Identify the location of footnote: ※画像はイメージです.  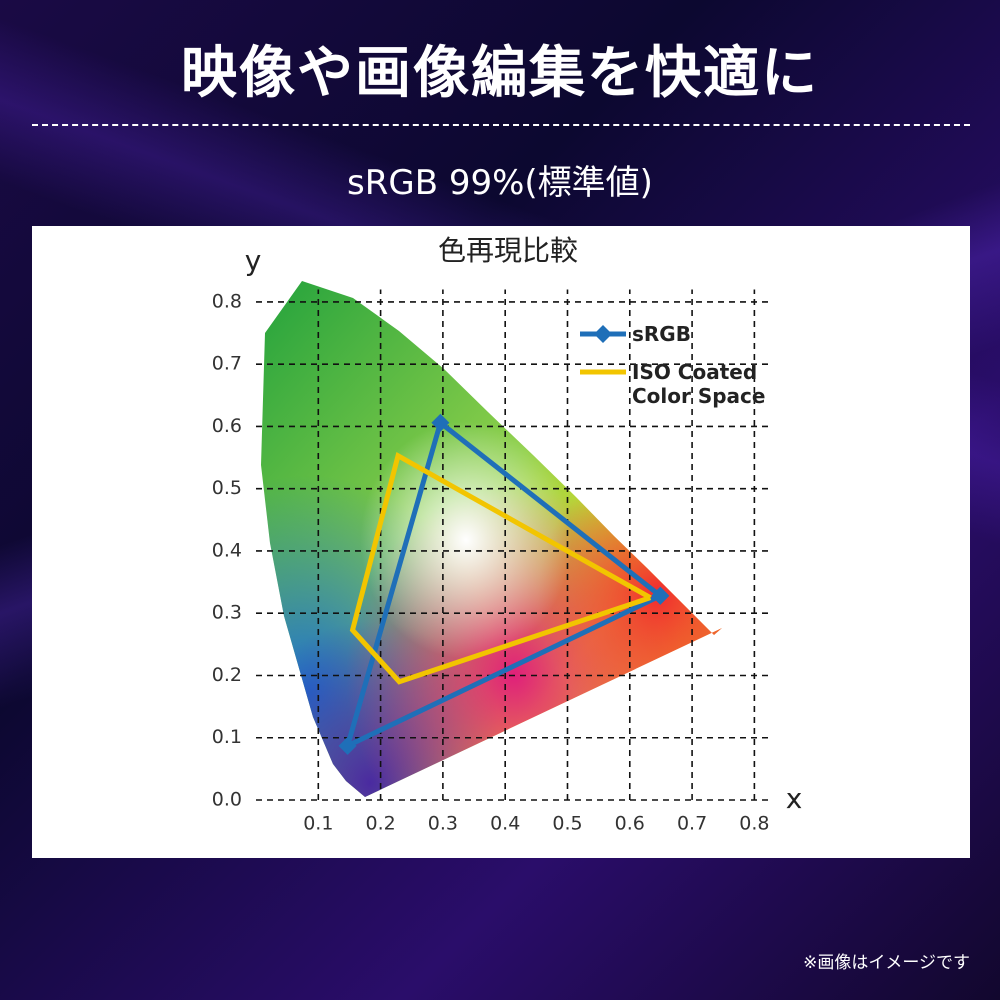
(886, 963).